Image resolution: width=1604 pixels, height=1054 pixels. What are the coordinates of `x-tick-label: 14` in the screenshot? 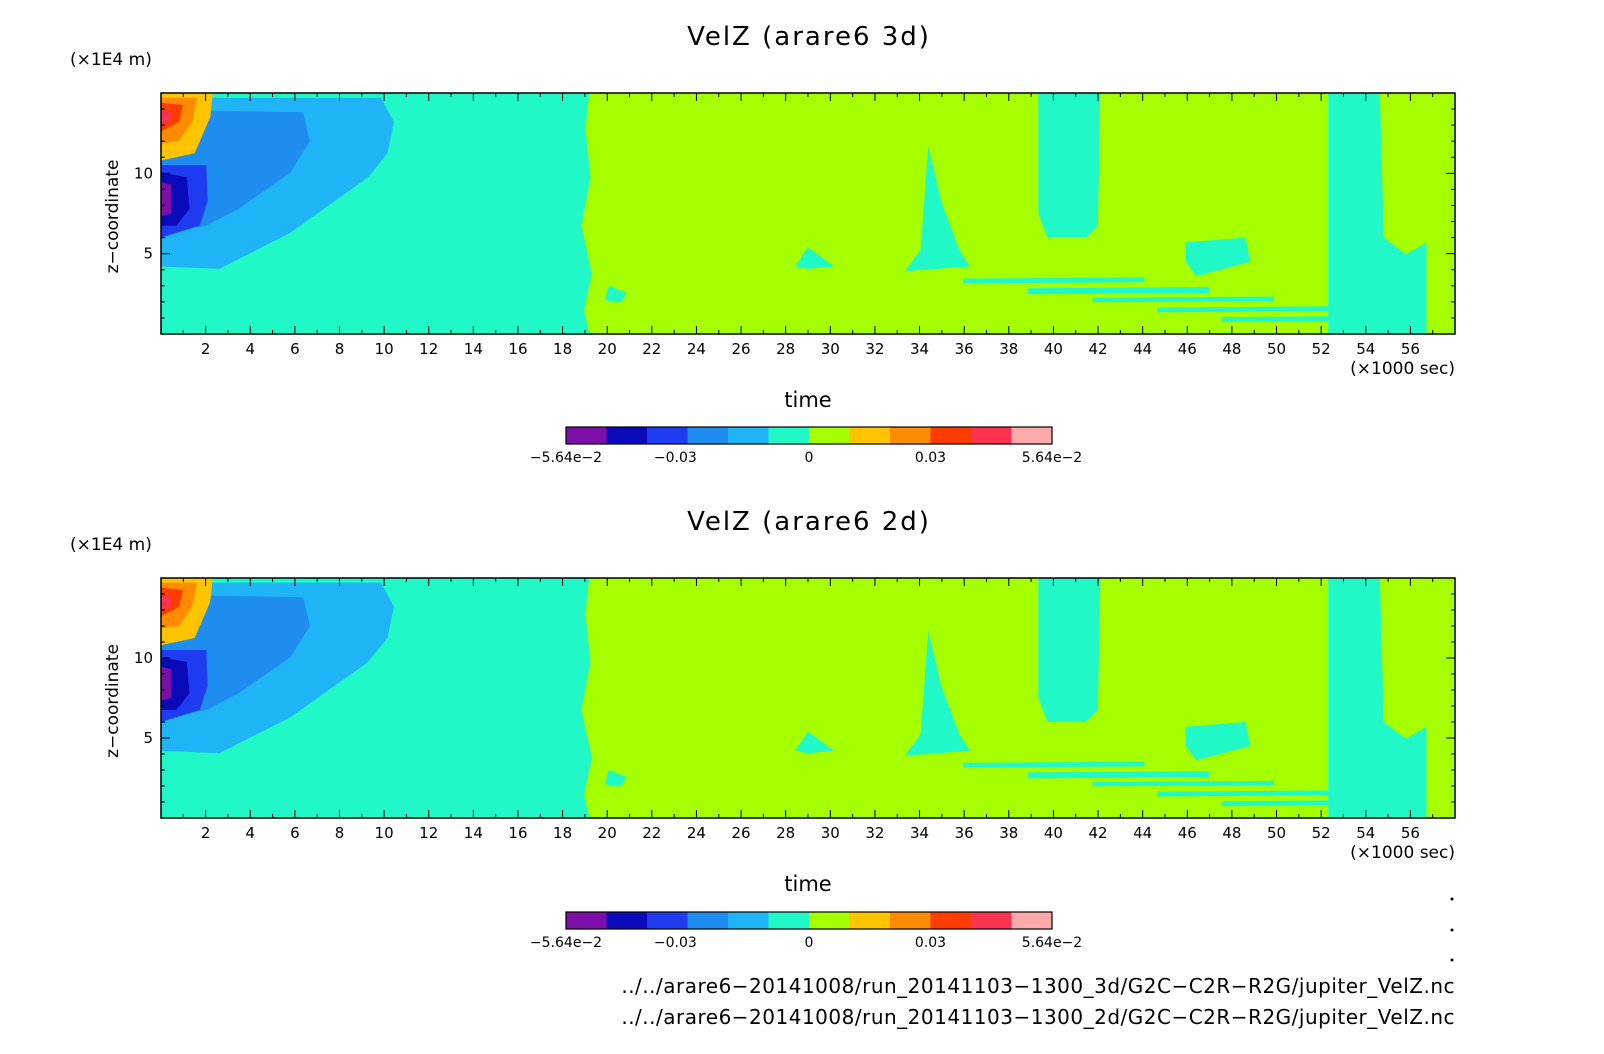 It's located at (473, 833).